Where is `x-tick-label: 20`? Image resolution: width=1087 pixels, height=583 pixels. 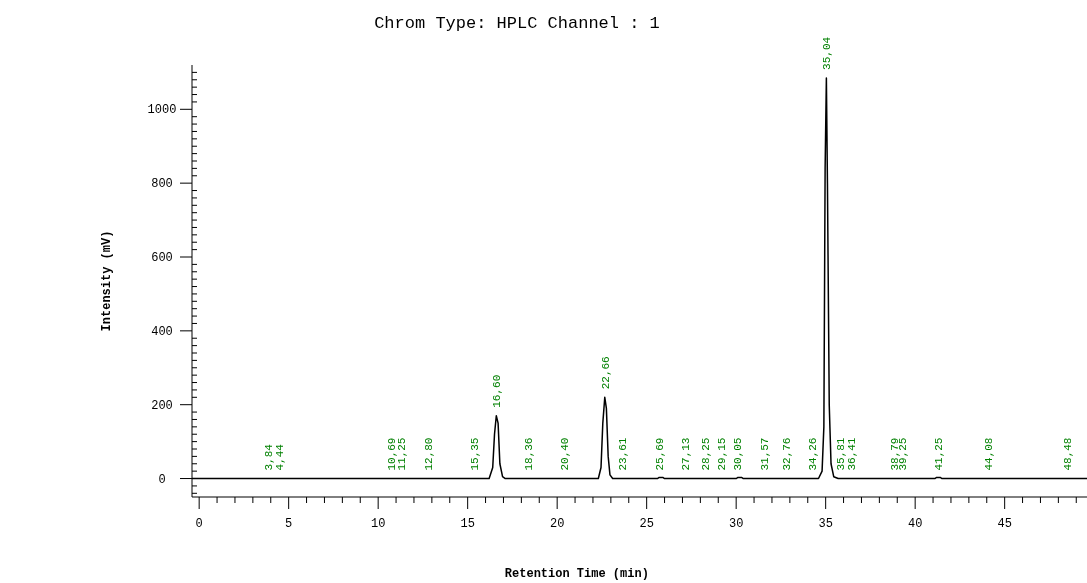
x-tick-label: 20 is located at coordinates (557, 524).